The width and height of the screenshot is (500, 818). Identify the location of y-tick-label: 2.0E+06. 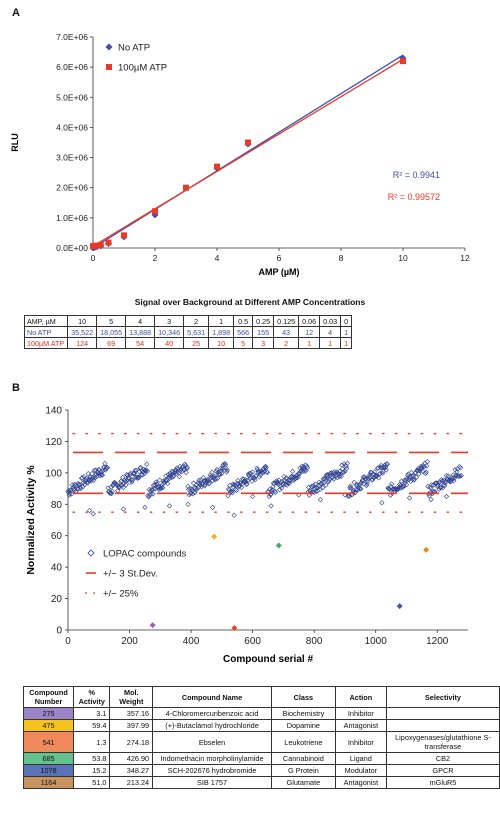
(72, 188).